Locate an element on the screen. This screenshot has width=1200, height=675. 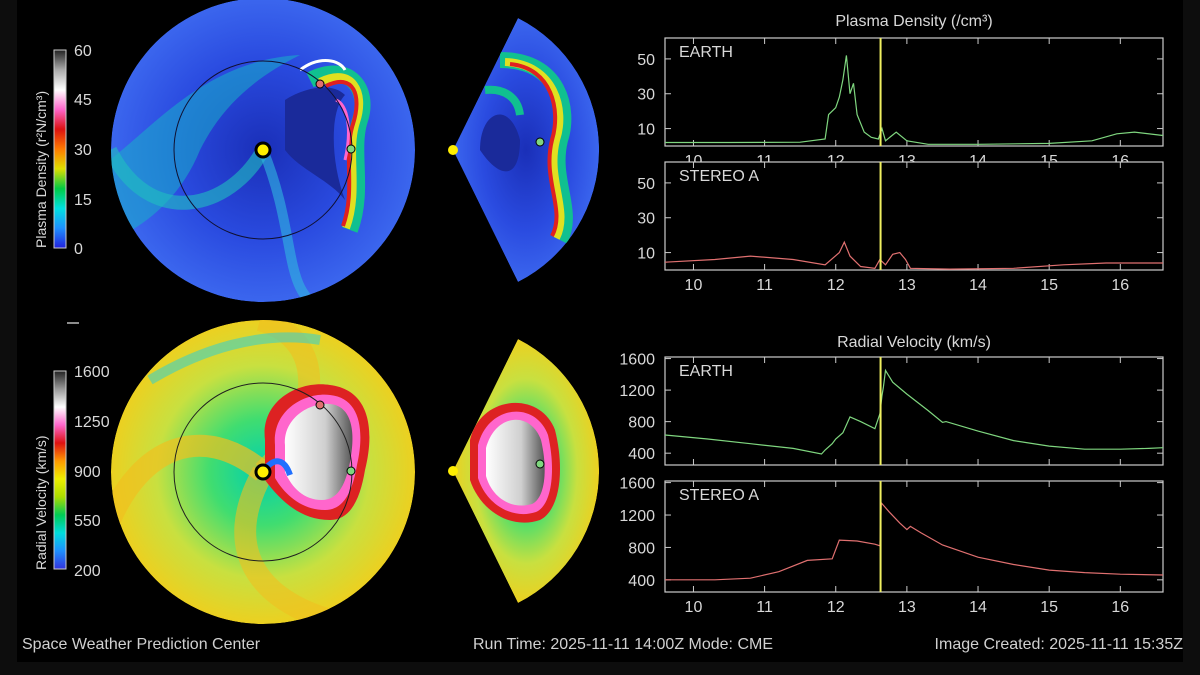
colorbar-tick: 550 is located at coordinates (87, 521).